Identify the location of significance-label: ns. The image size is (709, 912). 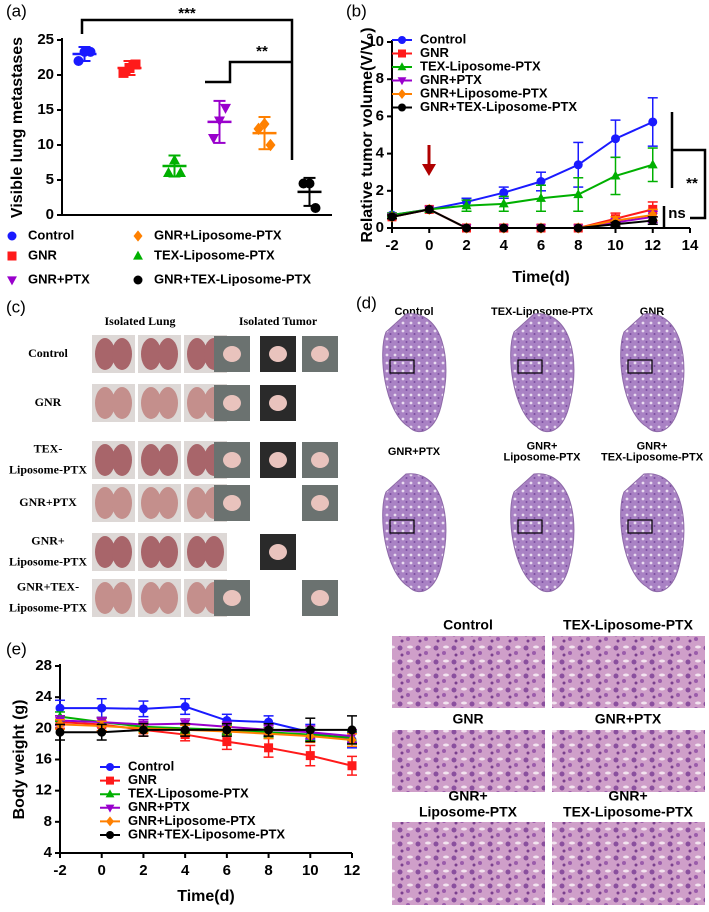
(677, 213).